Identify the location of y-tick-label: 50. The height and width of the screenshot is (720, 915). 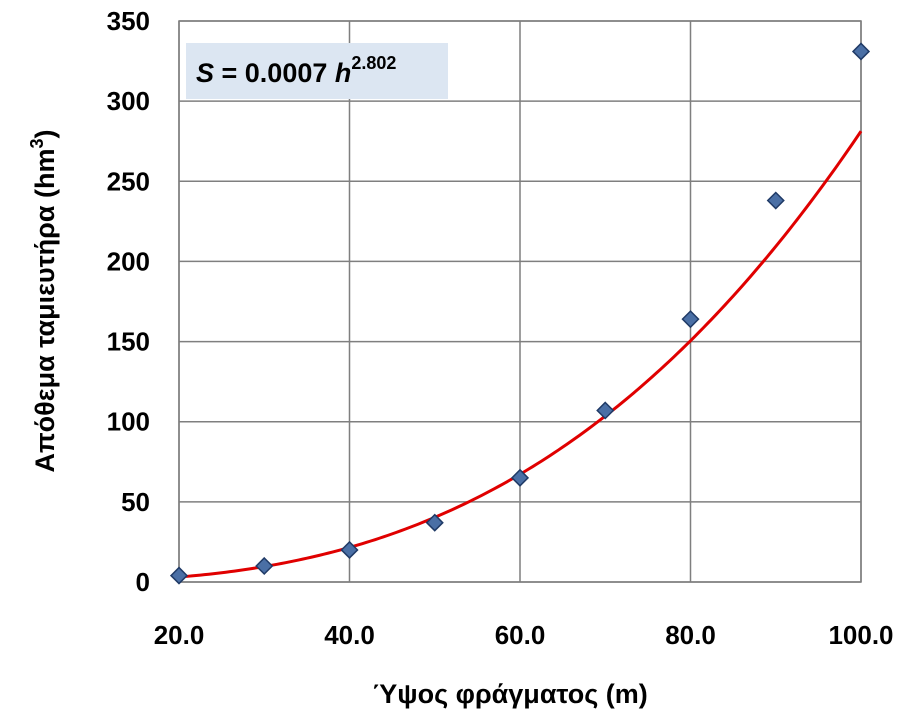
(135, 502).